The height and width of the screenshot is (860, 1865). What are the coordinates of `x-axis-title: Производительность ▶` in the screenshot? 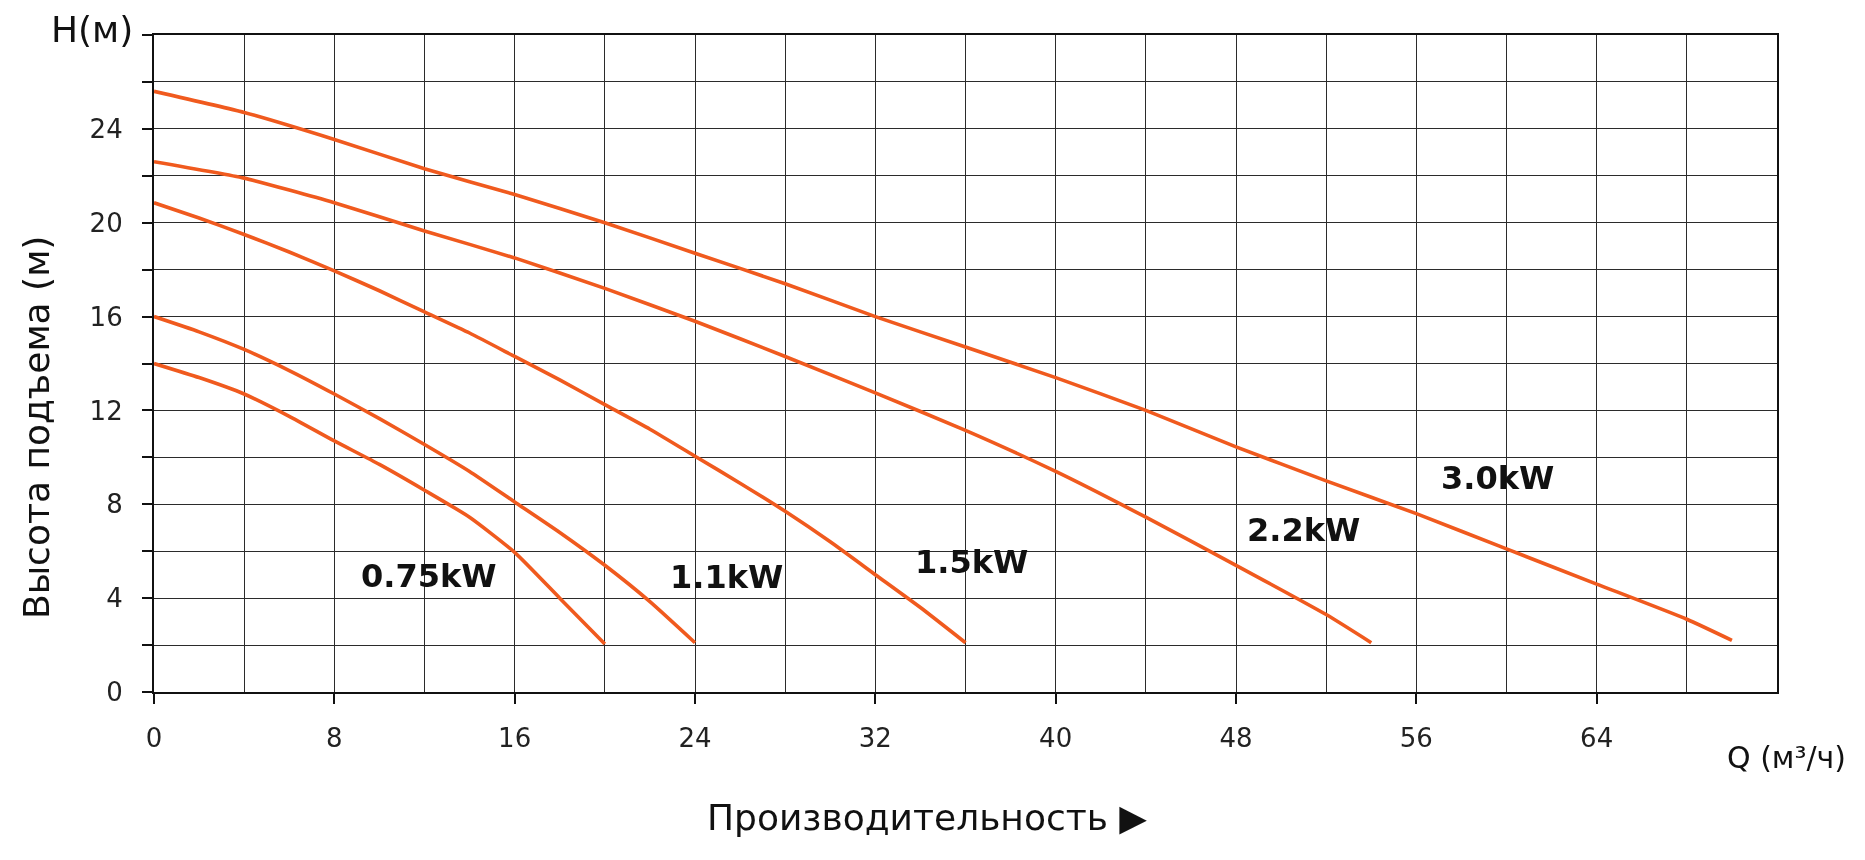 It's located at (927, 817).